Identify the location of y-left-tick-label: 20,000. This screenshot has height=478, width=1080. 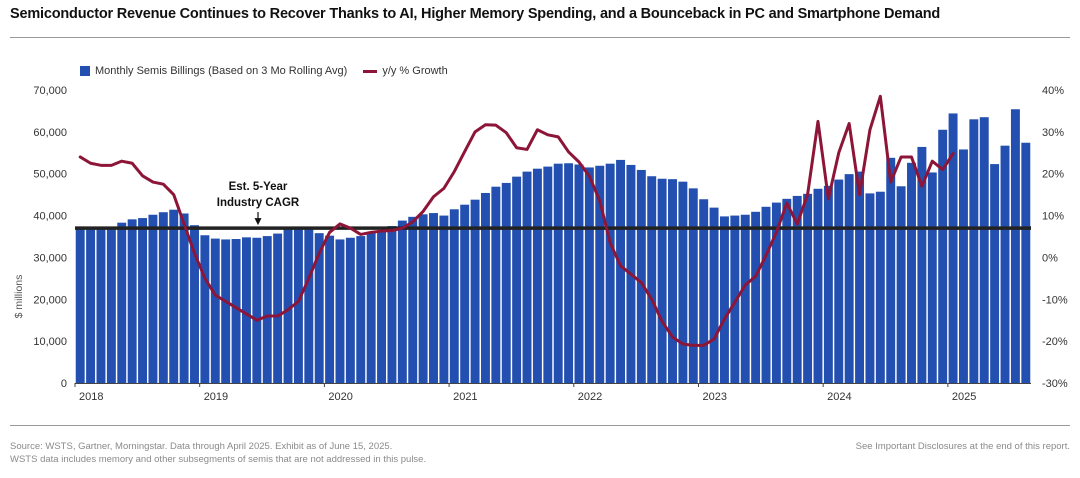
(50, 300).